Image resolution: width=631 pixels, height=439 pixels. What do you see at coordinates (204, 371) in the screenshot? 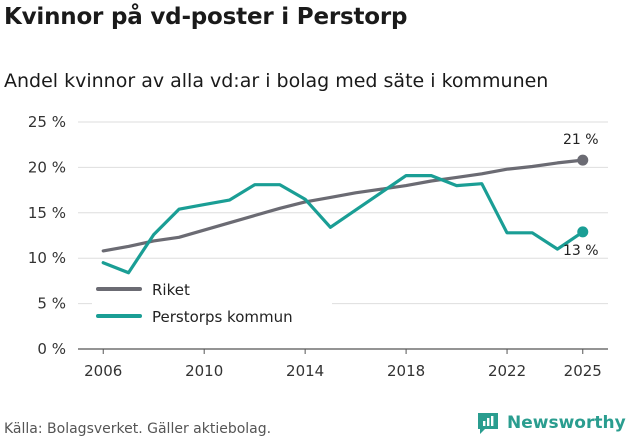
I see `x-tick-label: 2010` at bounding box center [204, 371].